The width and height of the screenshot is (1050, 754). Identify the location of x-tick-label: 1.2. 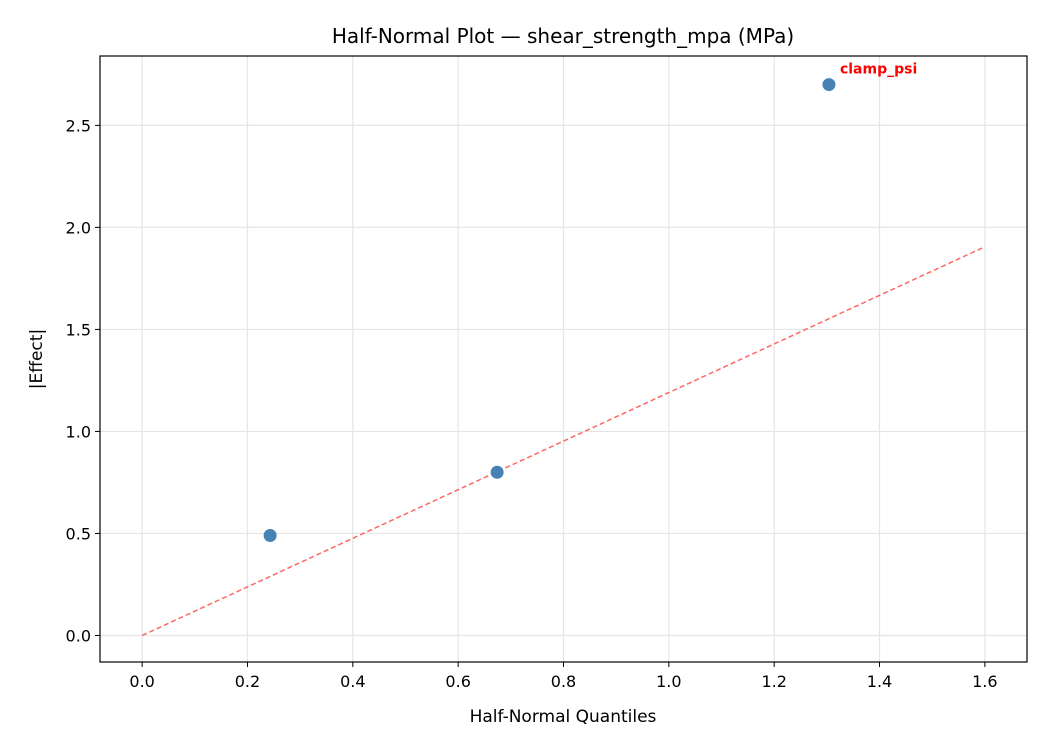
(773, 681).